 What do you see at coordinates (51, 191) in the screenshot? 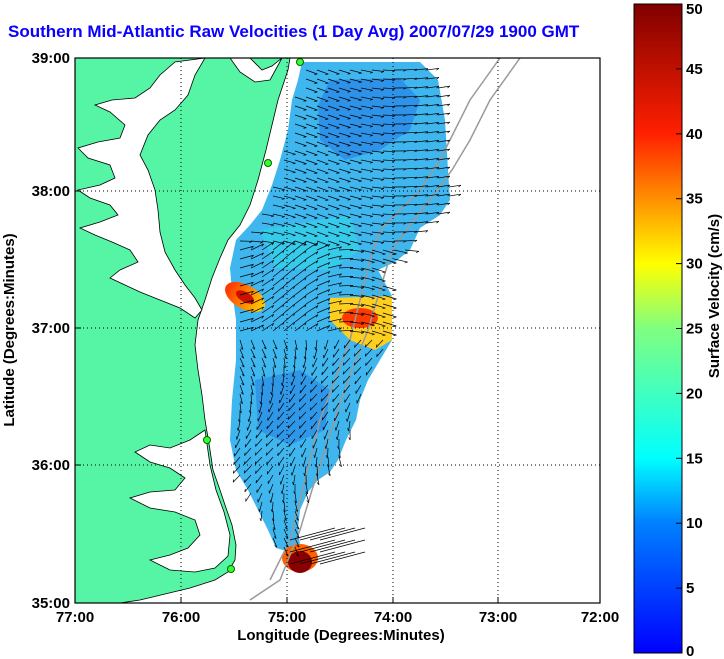
I see `y-tick-label: 38:00` at bounding box center [51, 191].